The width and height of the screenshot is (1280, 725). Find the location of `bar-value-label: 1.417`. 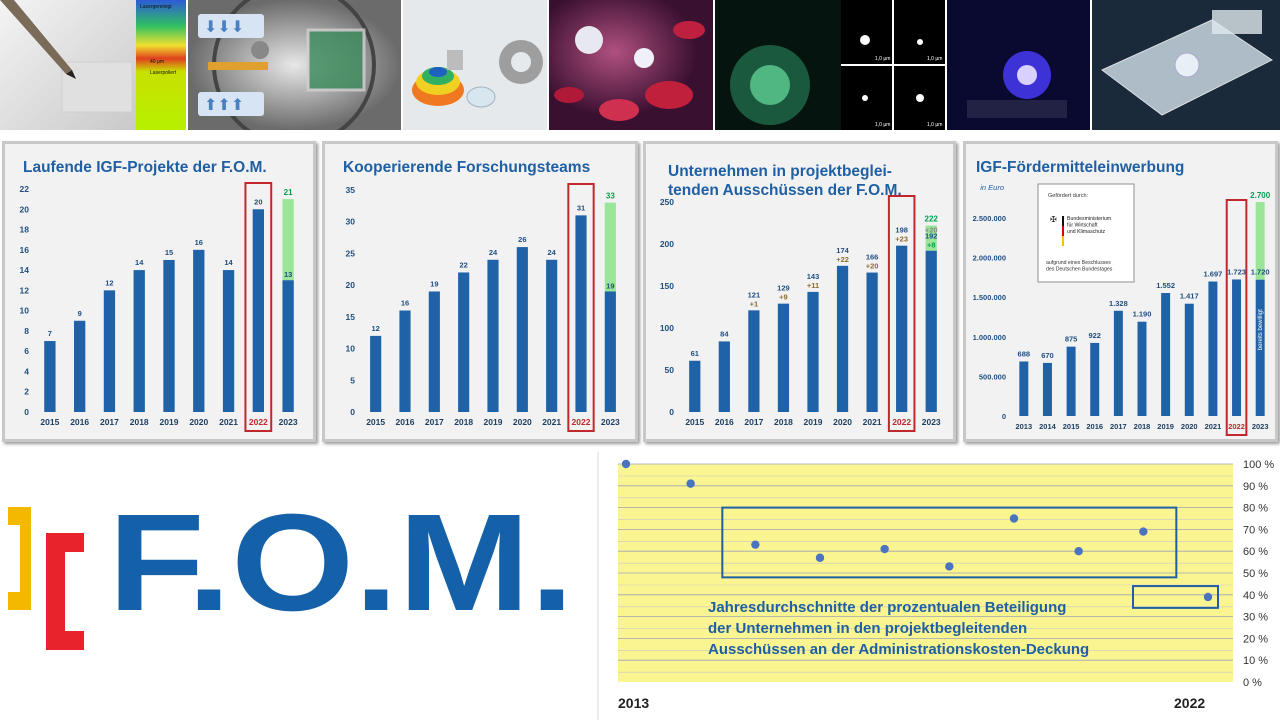

bar-value-label: 1.417 is located at coordinates (1189, 296).